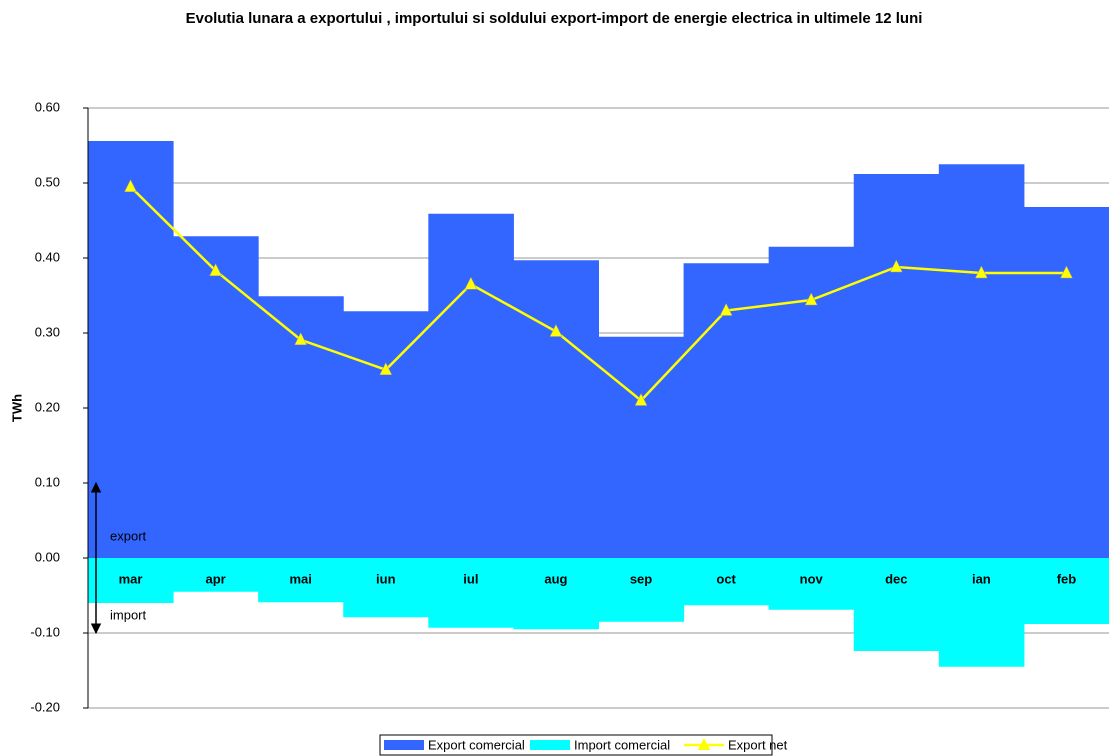  What do you see at coordinates (45, 706) in the screenshot?
I see `y-tick-label: -0.20` at bounding box center [45, 706].